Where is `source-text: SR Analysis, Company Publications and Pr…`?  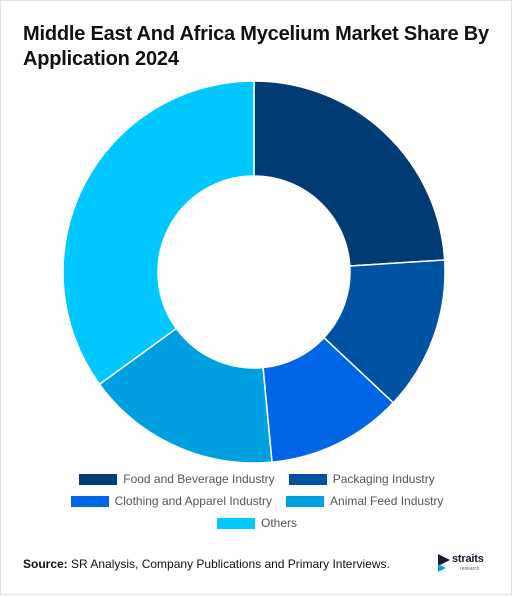 source-text: SR Analysis, Company Publications and Pr… is located at coordinates (228, 564).